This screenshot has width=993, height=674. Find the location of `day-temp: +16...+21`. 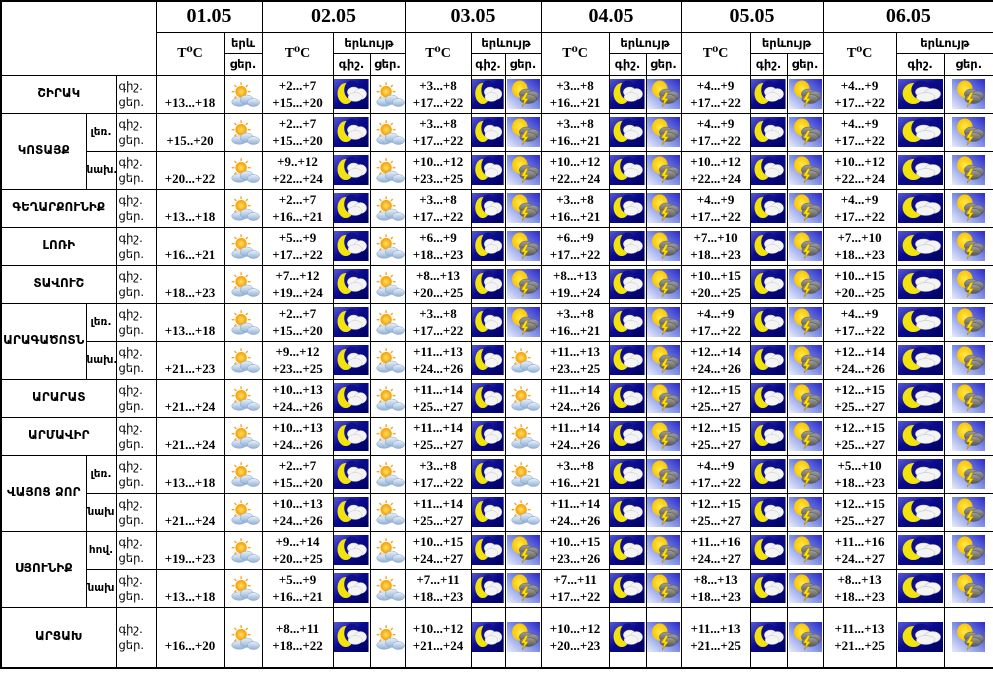

day-temp: +16...+21 is located at coordinates (575, 216).